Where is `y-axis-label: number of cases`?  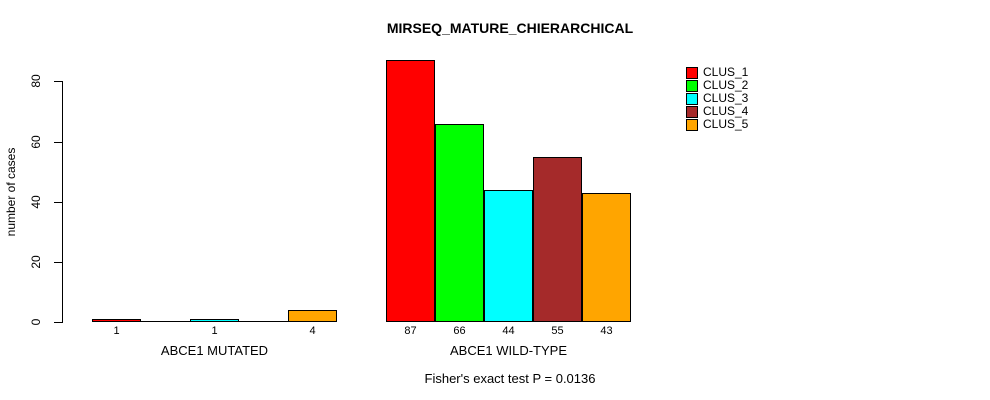 y-axis-label: number of cases is located at coordinates (11, 192).